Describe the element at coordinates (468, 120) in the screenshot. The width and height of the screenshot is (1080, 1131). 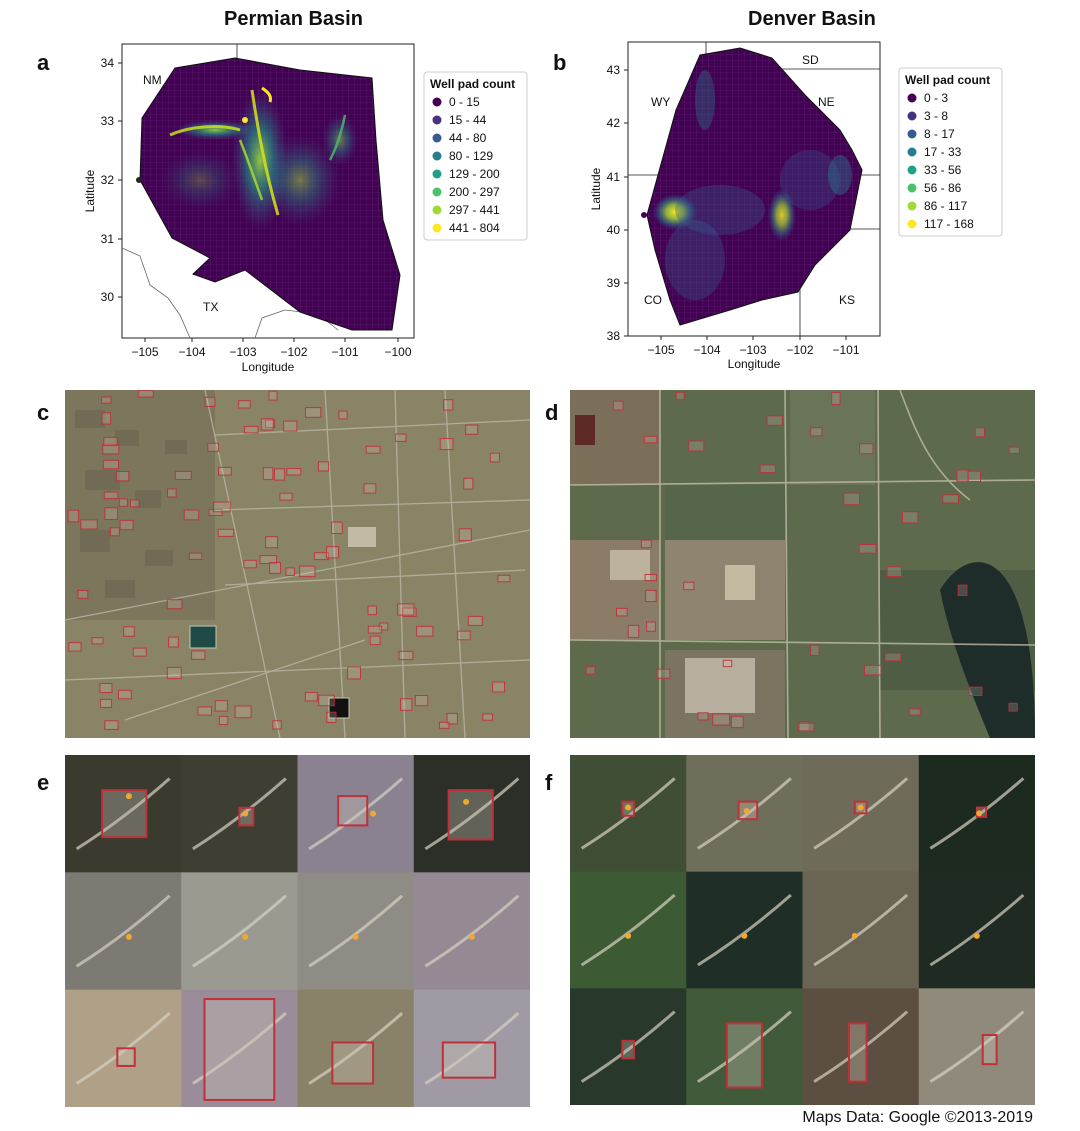
I see `permian-legend-label: 15 - 44` at that location.